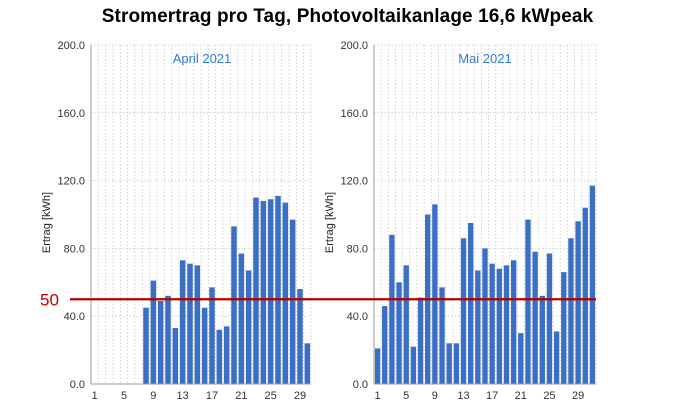 This screenshot has height=411, width=695. Describe the element at coordinates (212, 396) in the screenshot. I see `x-tick-label-april: 17` at that location.